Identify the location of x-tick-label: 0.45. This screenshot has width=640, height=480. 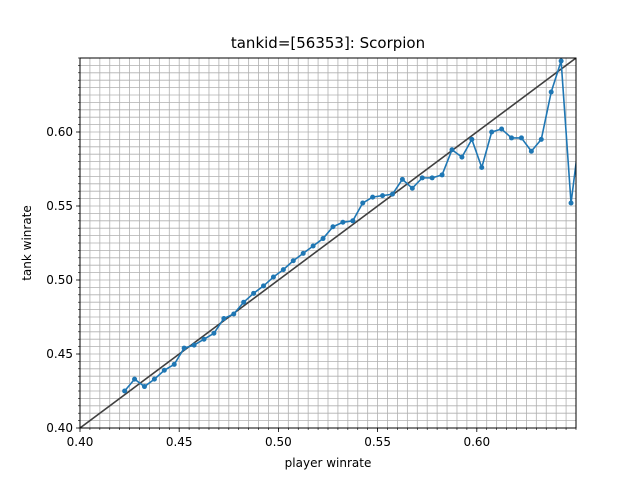
(179, 442).